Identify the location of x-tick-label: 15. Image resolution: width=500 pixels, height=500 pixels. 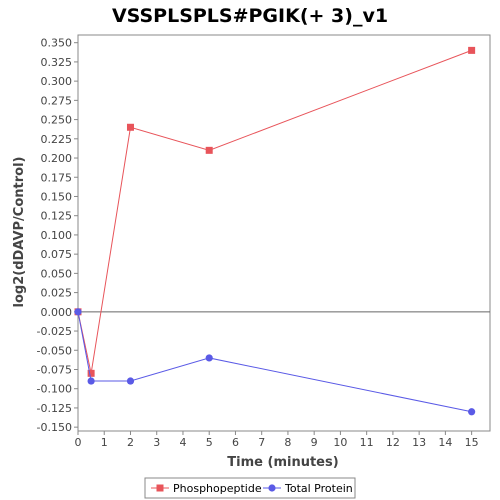
(472, 442).